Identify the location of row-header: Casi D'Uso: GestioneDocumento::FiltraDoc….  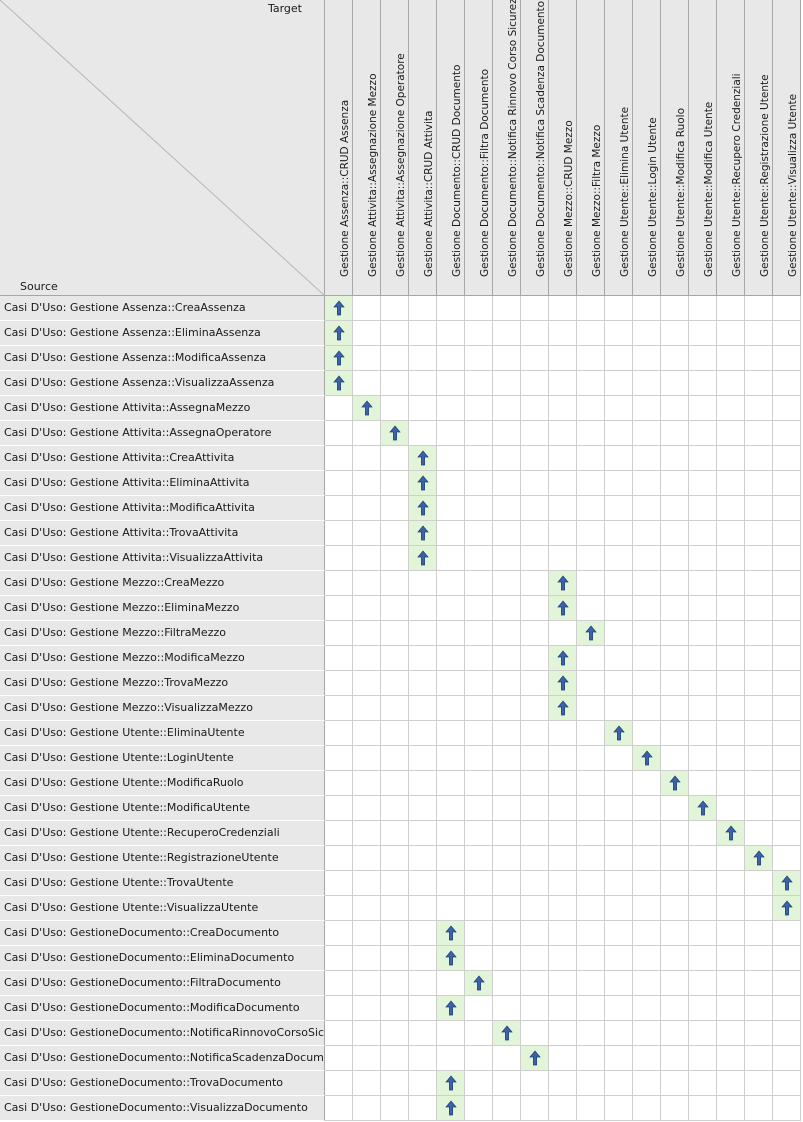
(162, 983).